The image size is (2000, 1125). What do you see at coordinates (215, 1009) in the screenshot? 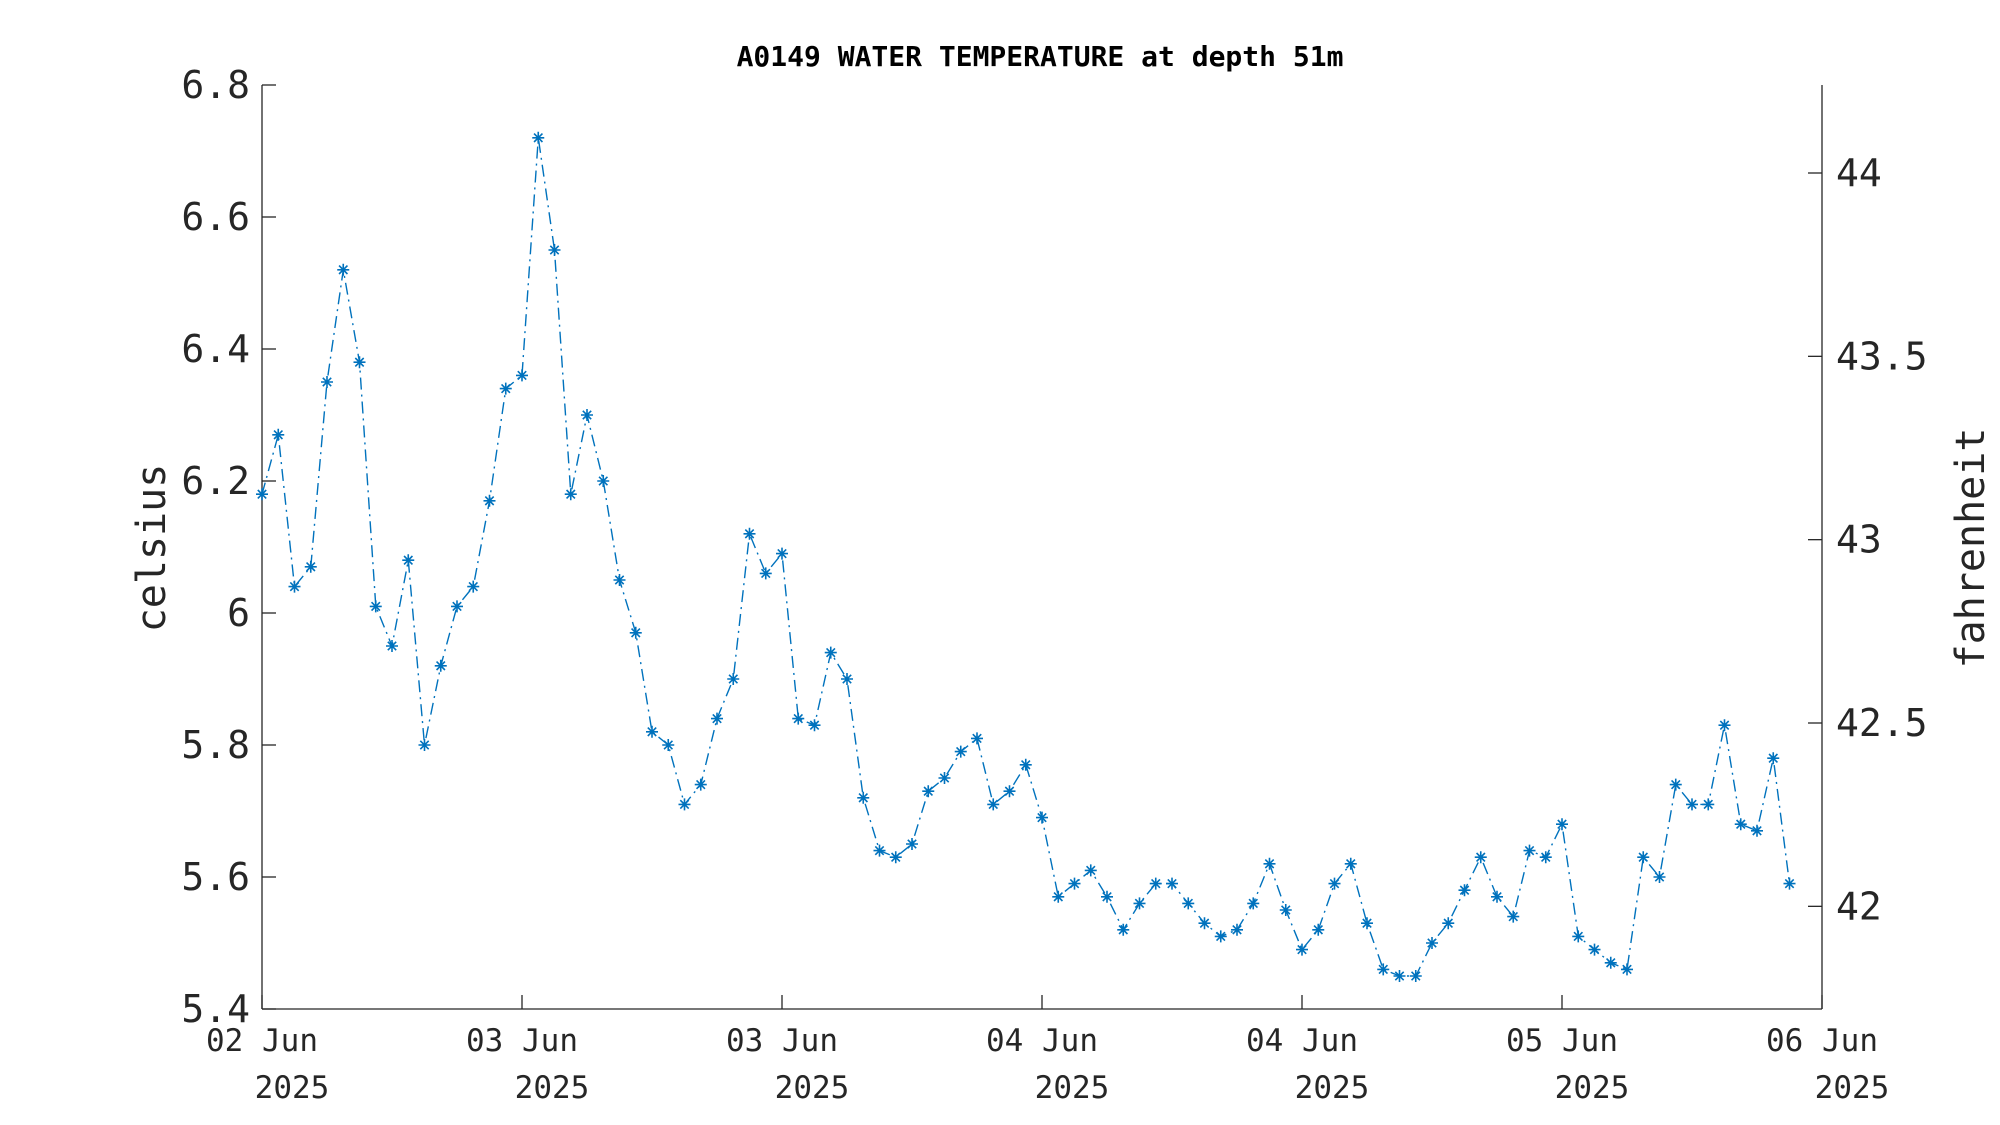
I see `y-tick-label-left: 5.4` at bounding box center [215, 1009].